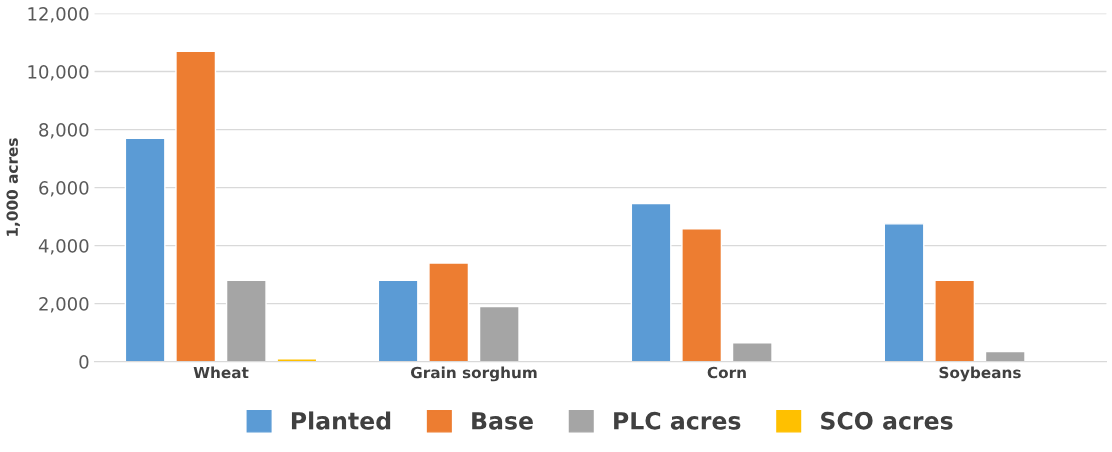 The image size is (1112, 452). What do you see at coordinates (677, 420) in the screenshot?
I see `legend-label: PLC acres` at bounding box center [677, 420].